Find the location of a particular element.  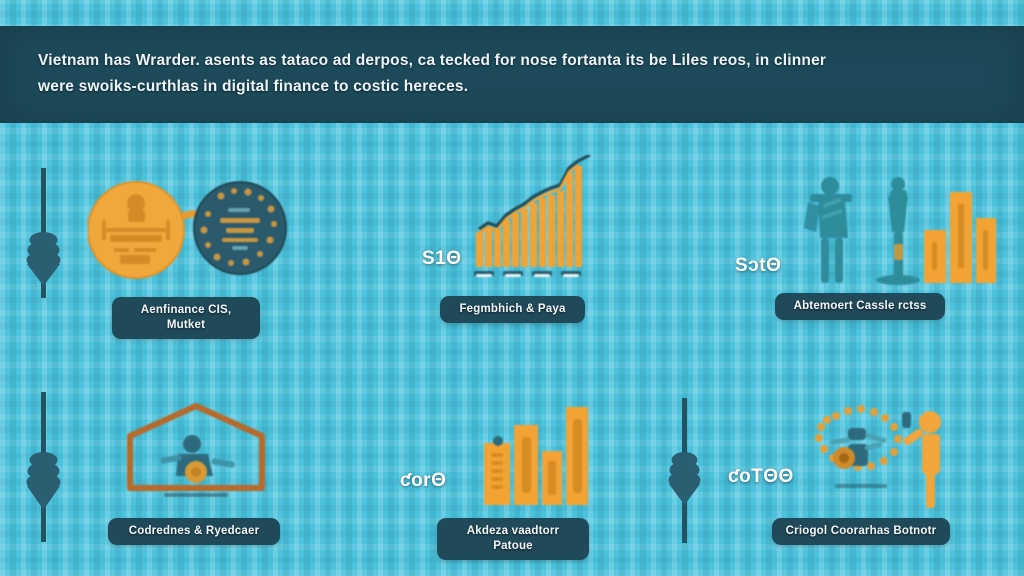

divider-spindle-left-bottom is located at coordinates (44, 469).